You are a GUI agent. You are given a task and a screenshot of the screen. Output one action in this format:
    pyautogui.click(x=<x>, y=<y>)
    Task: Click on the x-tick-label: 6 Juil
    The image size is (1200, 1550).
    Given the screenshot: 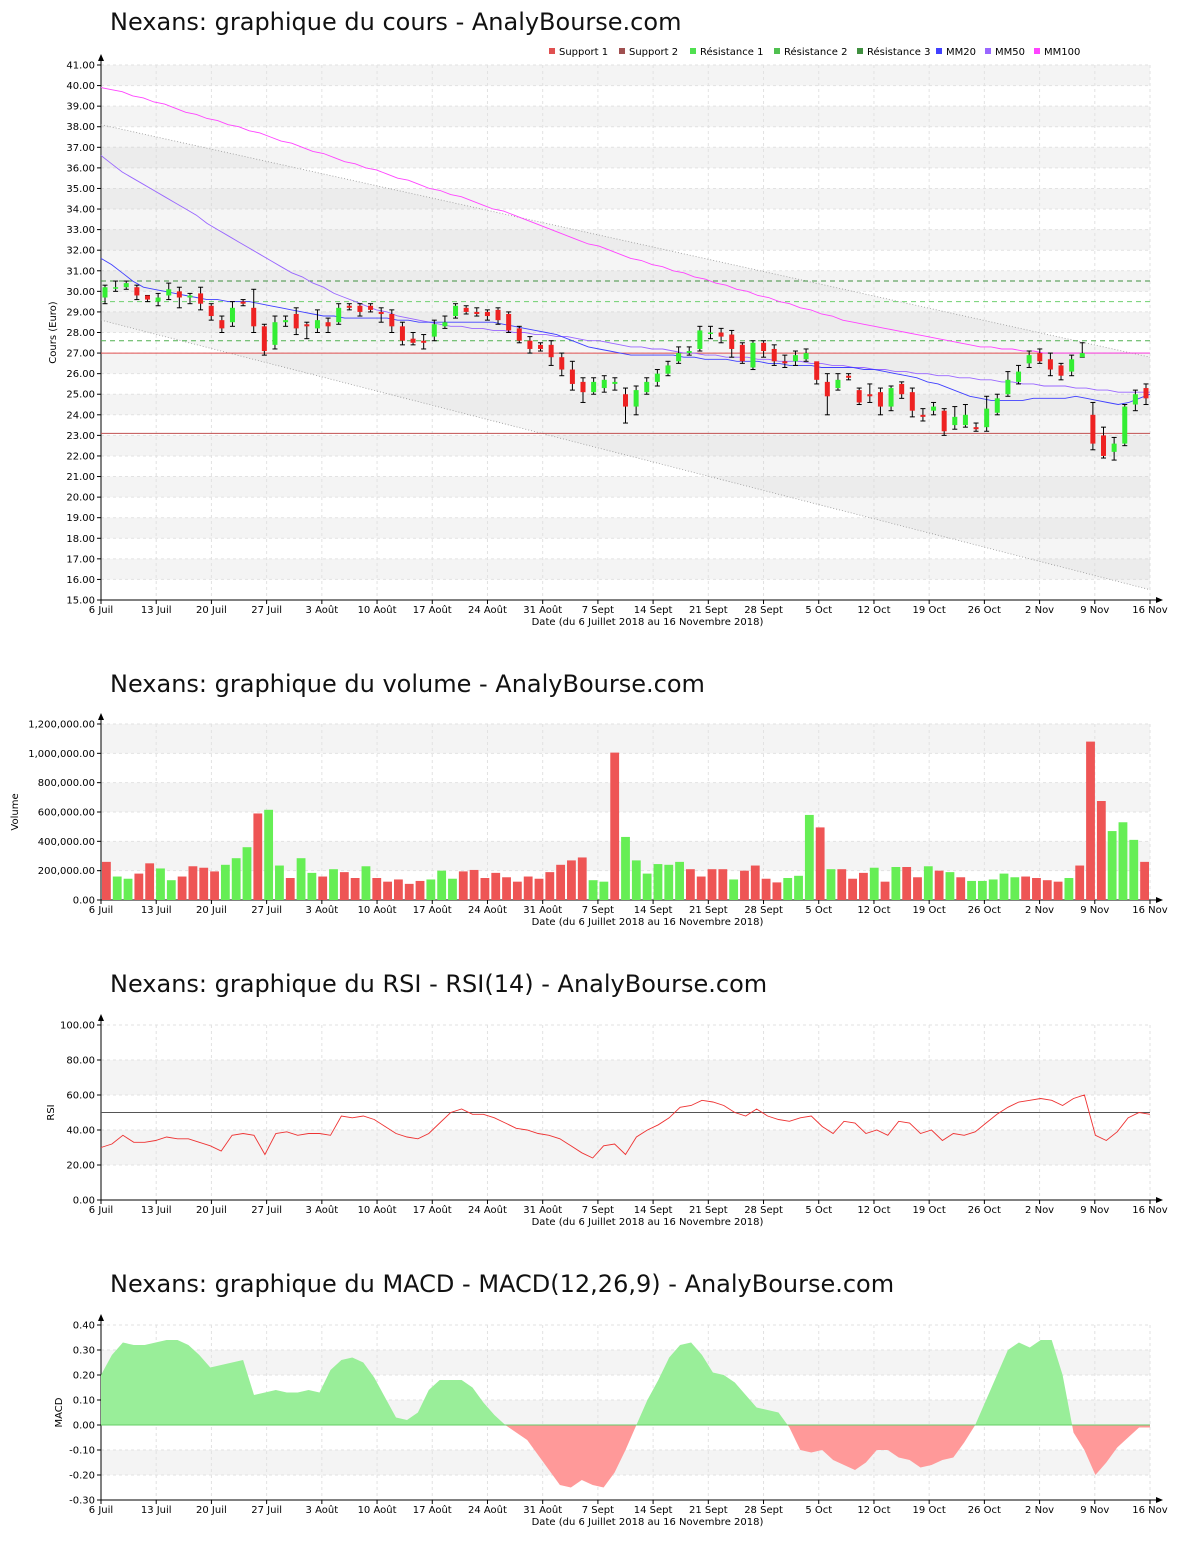 What is the action you would take?
    pyautogui.click(x=101, y=1210)
    